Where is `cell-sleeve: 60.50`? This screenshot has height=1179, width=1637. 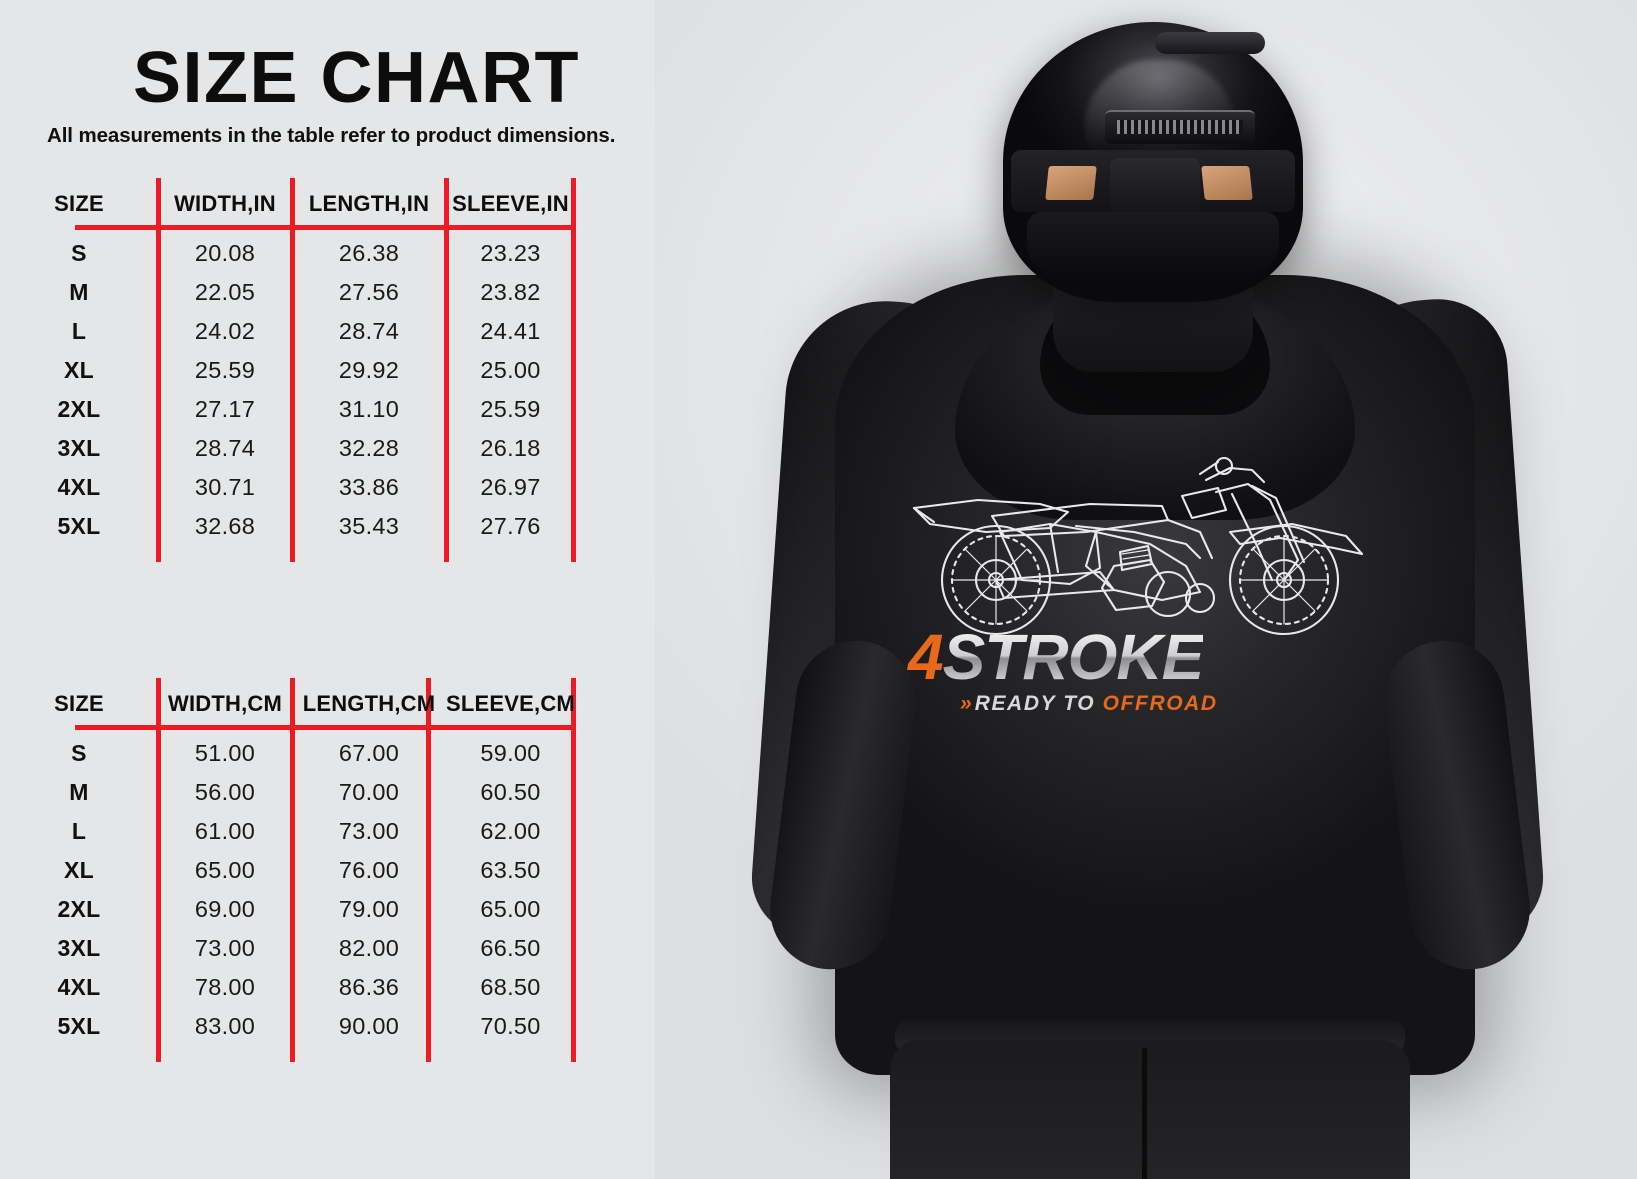 cell-sleeve: 60.50 is located at coordinates (510, 792).